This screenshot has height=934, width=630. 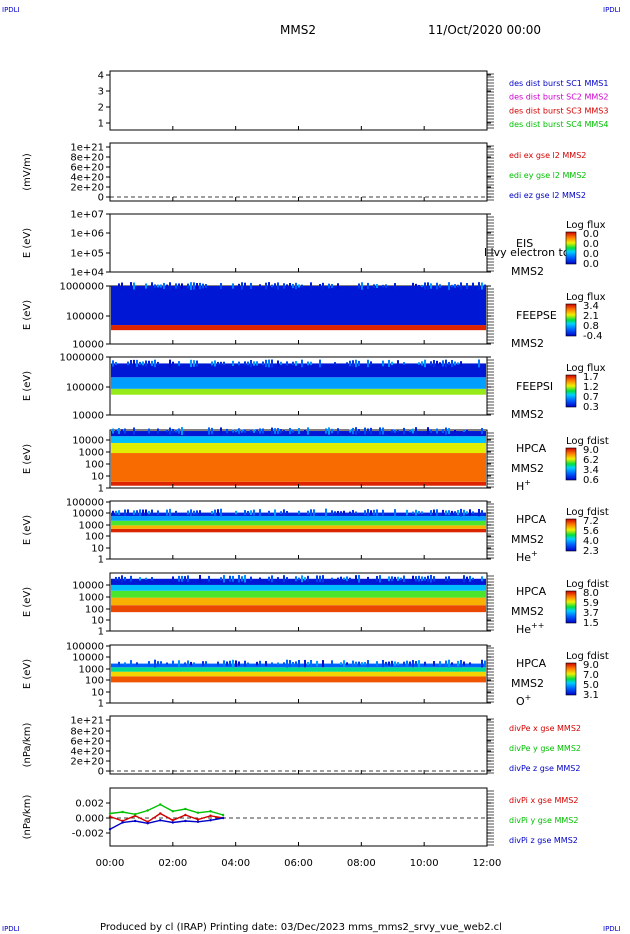 I want to click on legend-entry: edi ey gse l2 MMS2, so click(x=548, y=175).